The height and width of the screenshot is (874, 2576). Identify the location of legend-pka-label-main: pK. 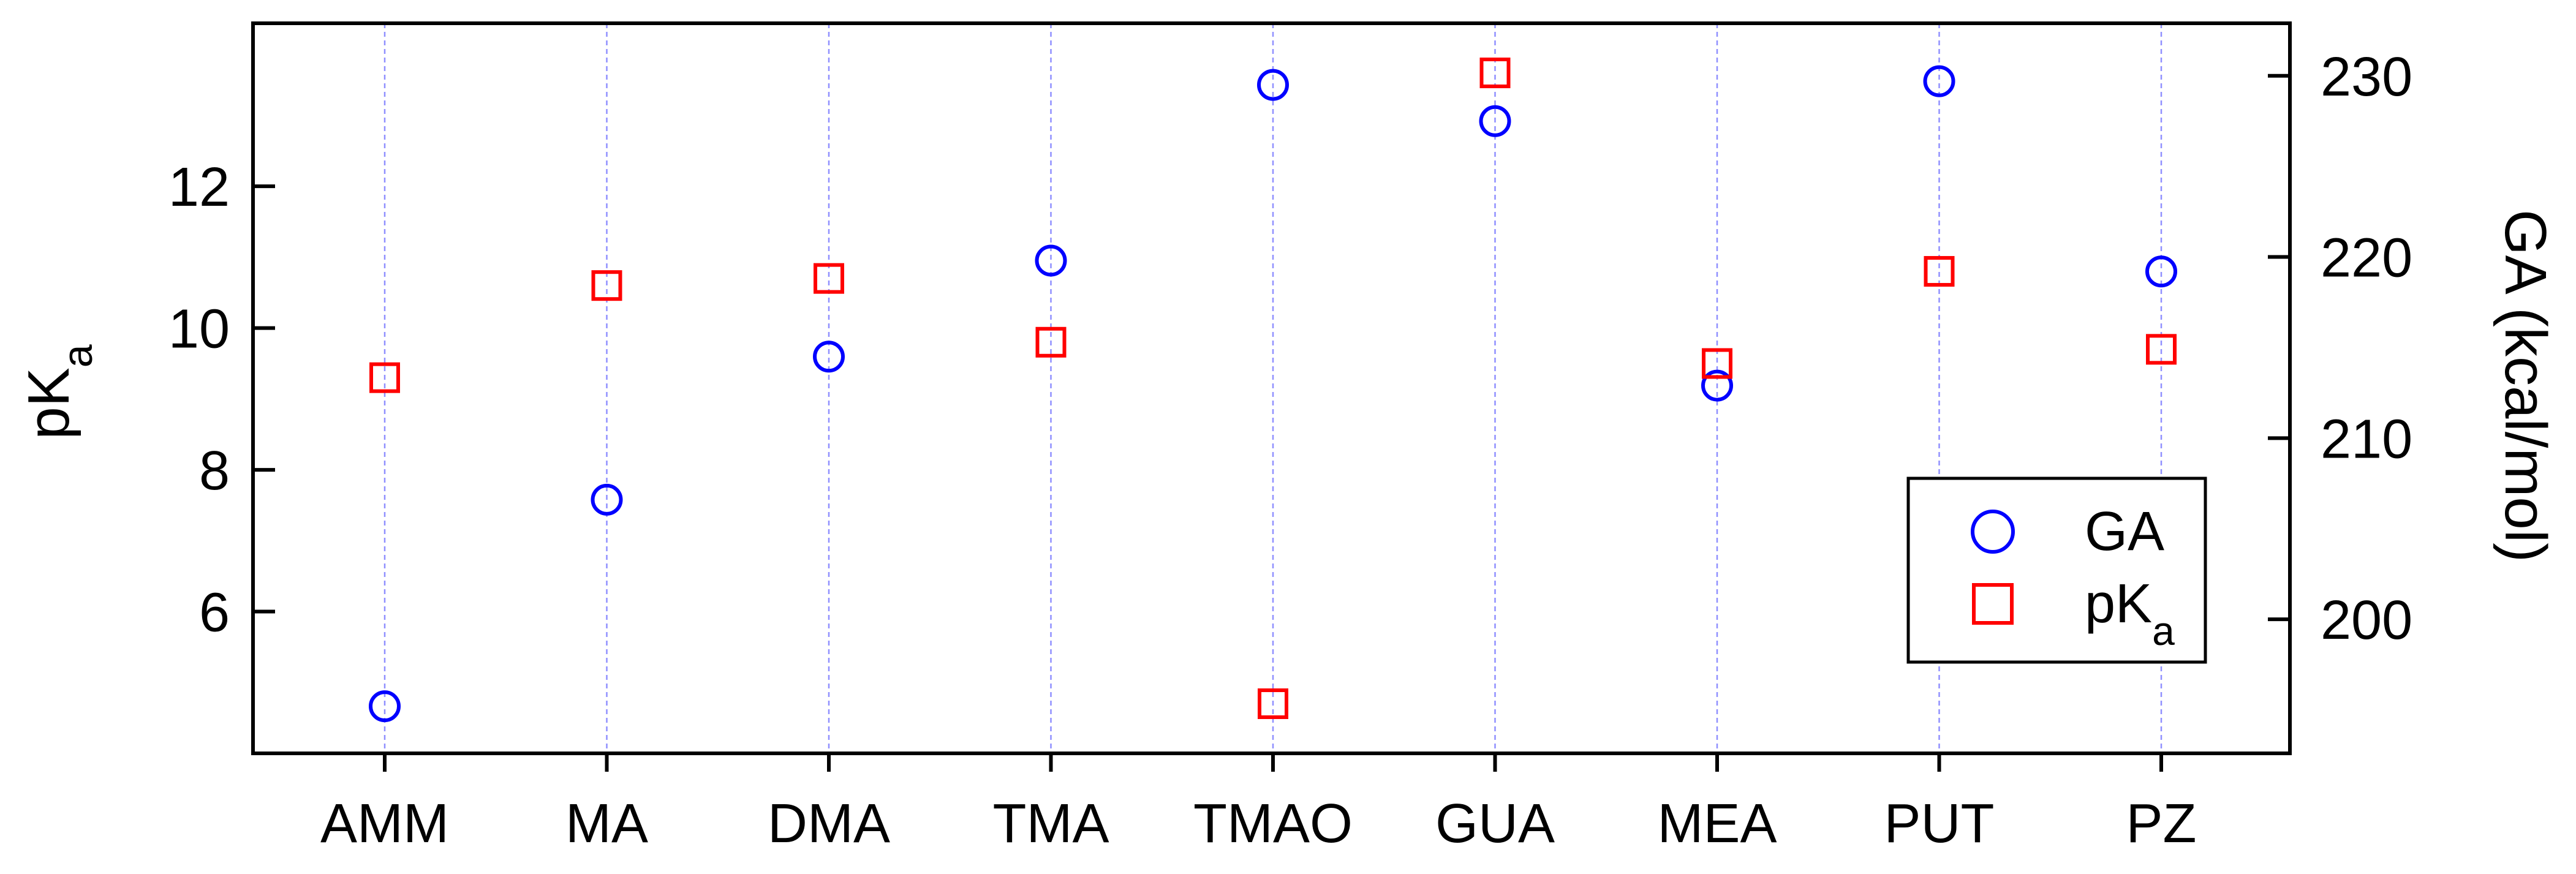
(2118, 604).